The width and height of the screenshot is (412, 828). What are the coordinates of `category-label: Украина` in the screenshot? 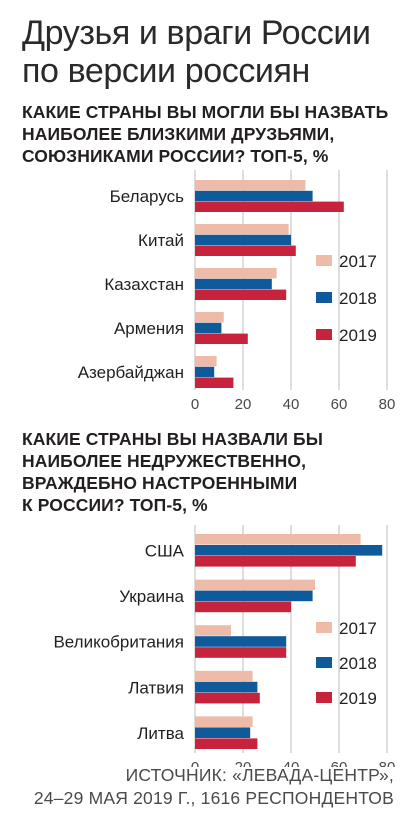 It's located at (151, 596).